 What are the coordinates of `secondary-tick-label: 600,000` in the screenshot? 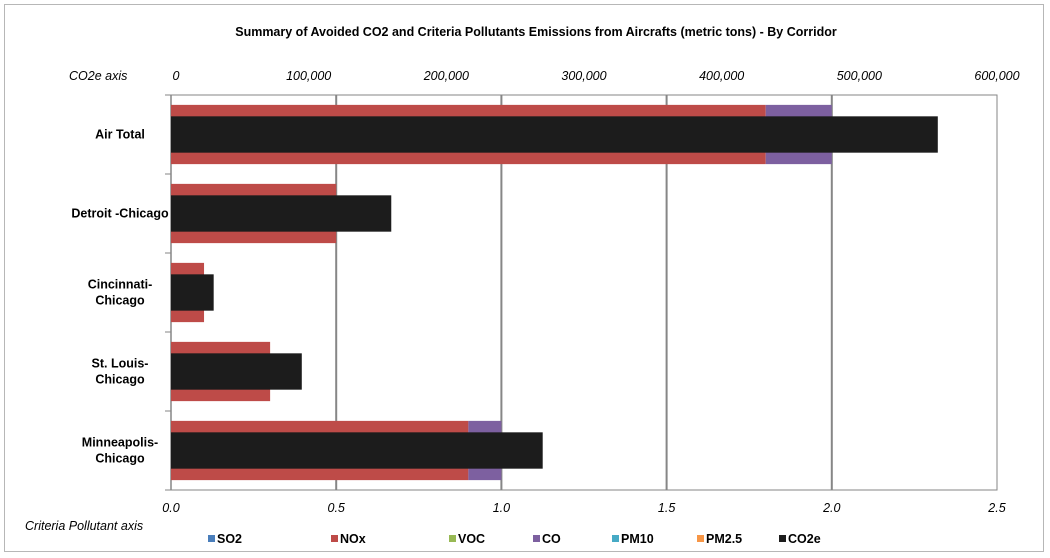 It's located at (996, 76).